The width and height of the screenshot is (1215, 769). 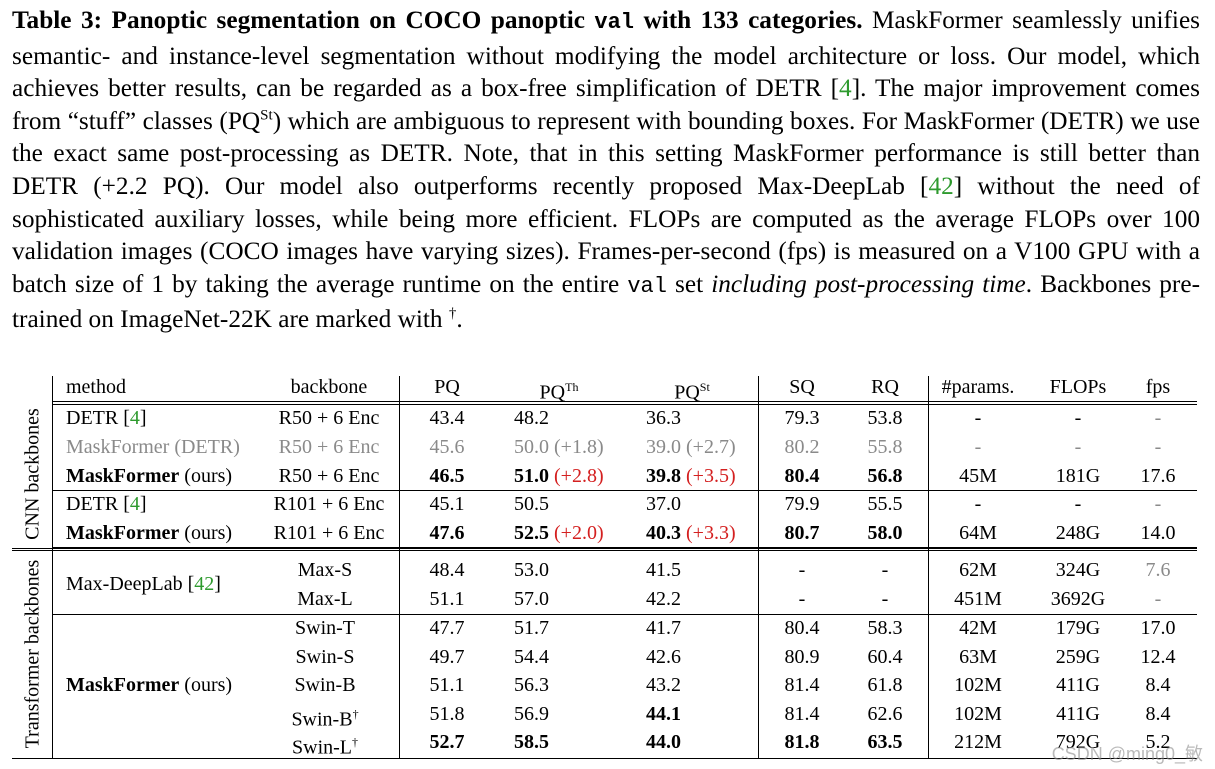 I want to click on column-divider, so click(x=52, y=567).